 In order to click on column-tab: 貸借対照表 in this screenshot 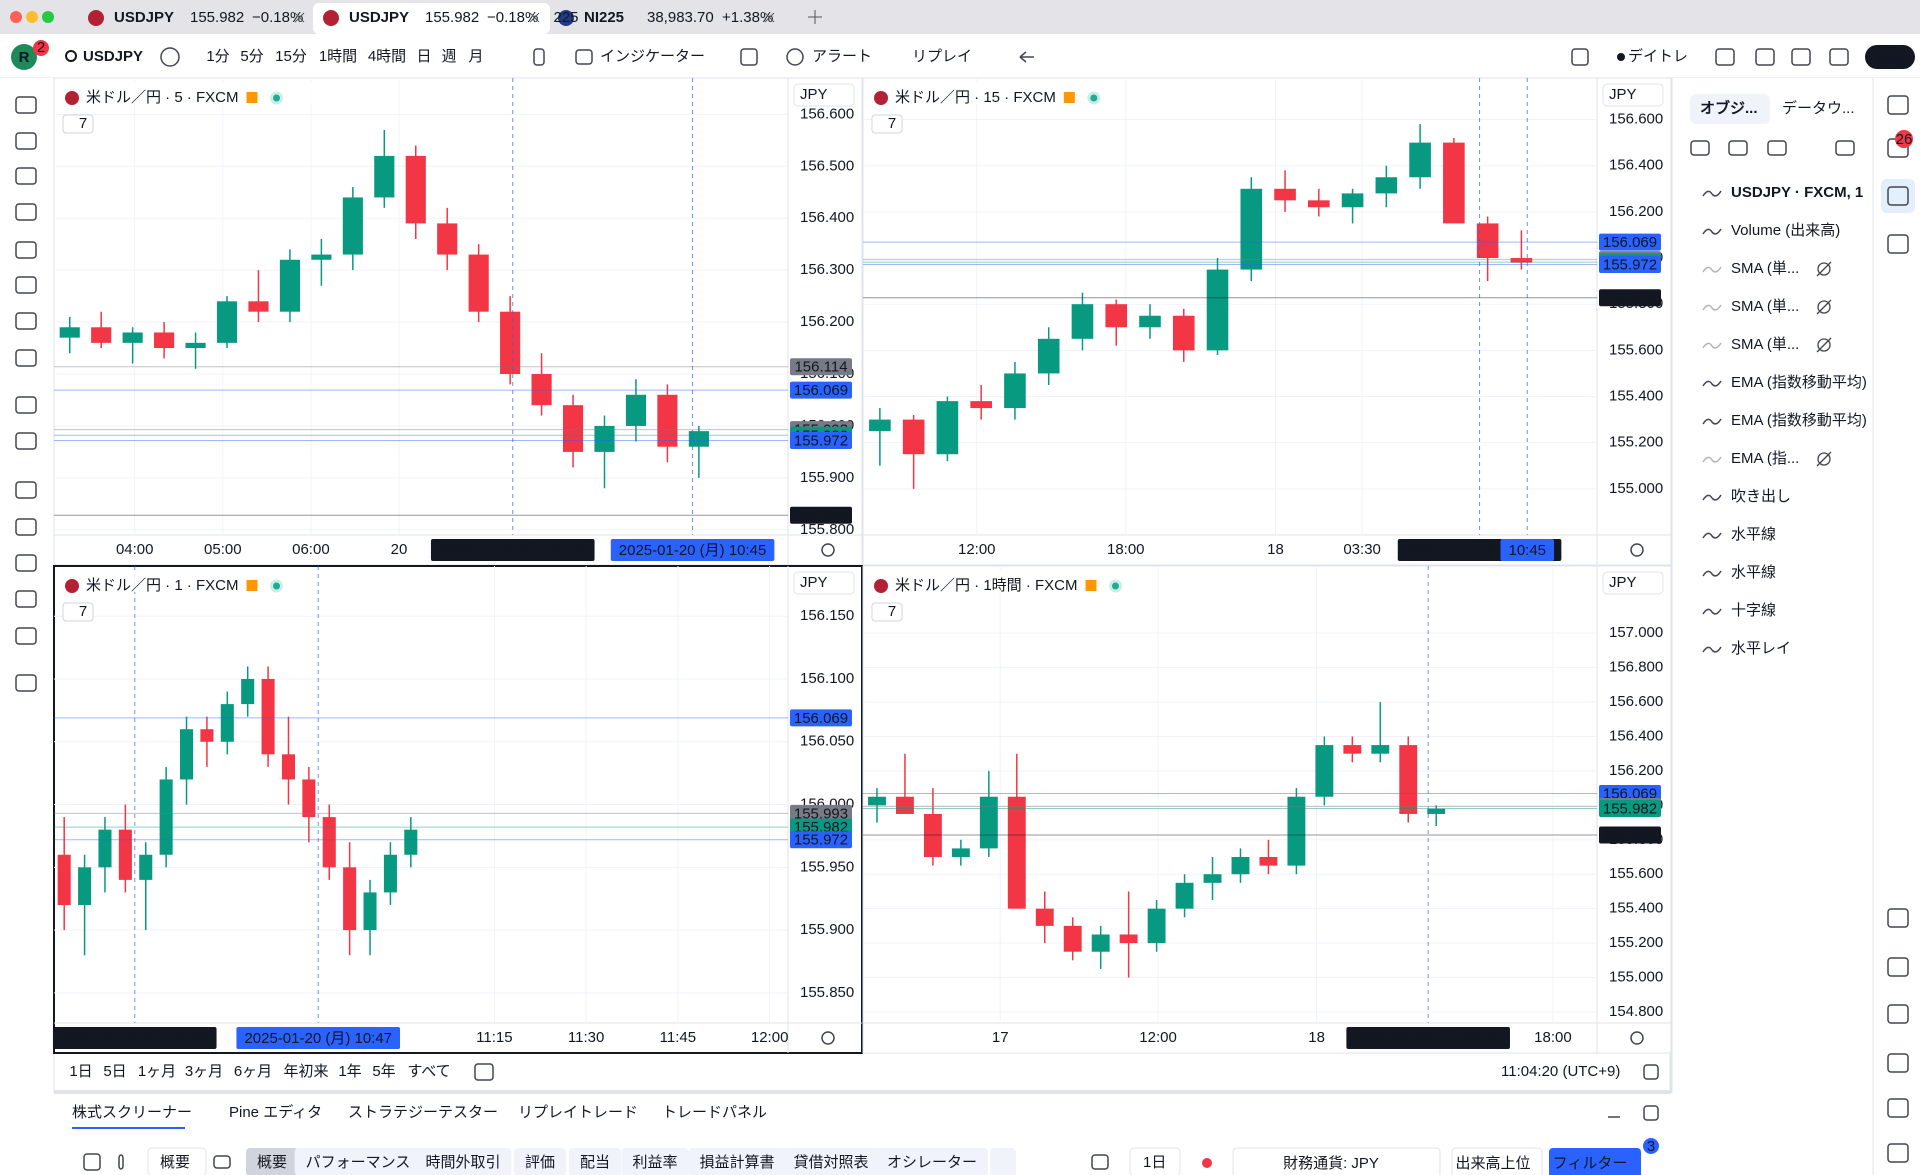, I will do `click(830, 1162)`.